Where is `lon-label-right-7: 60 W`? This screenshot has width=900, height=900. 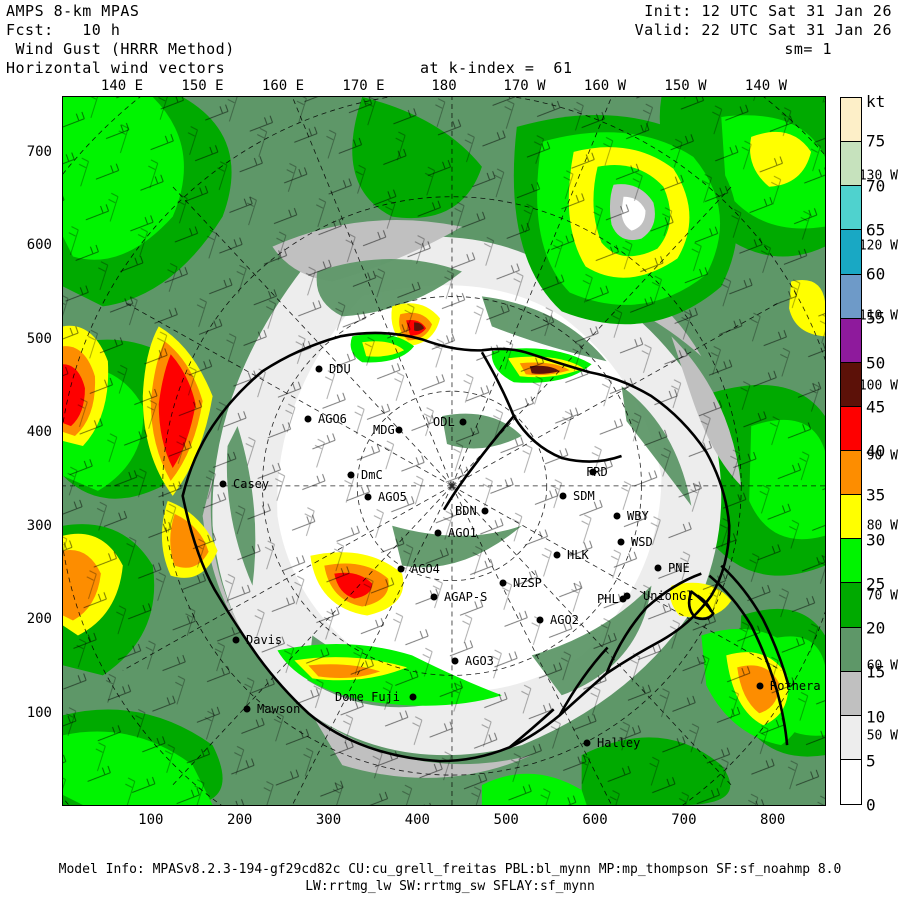 lon-label-right-7: 60 W is located at coordinates (882, 666).